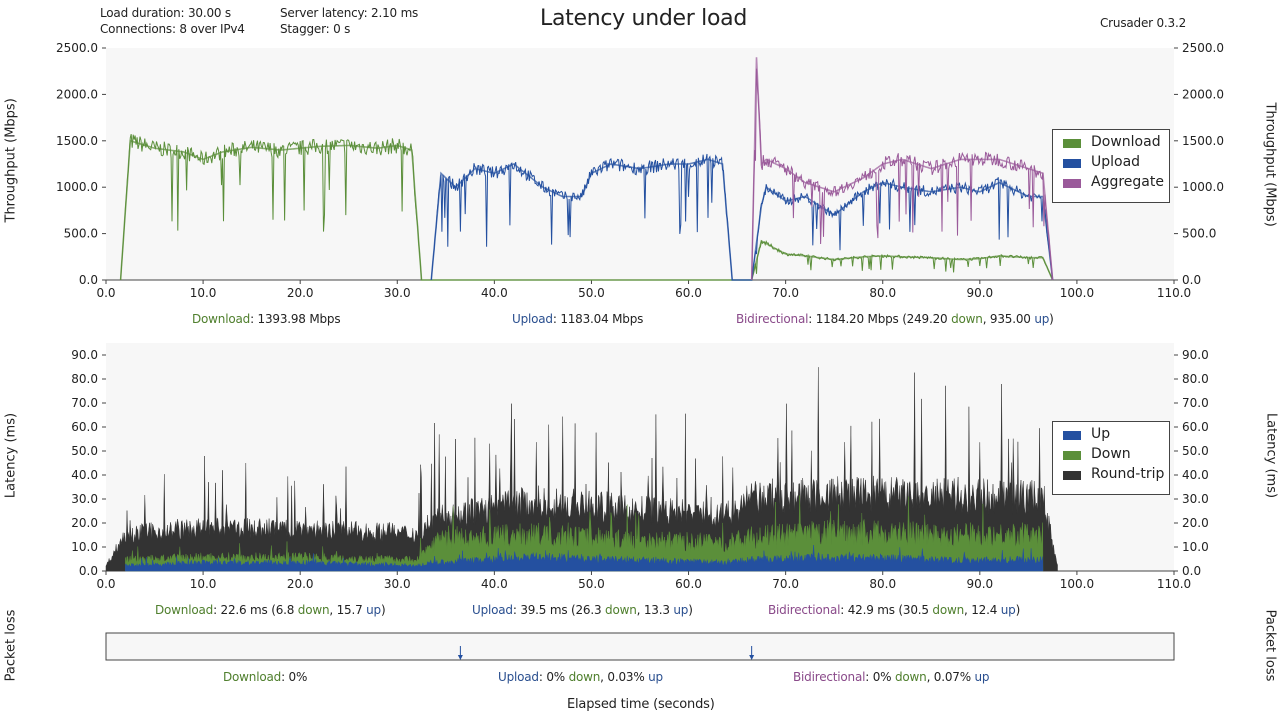 This screenshot has height=720, width=1280. I want to click on series-download-trend, so click(586, 210).